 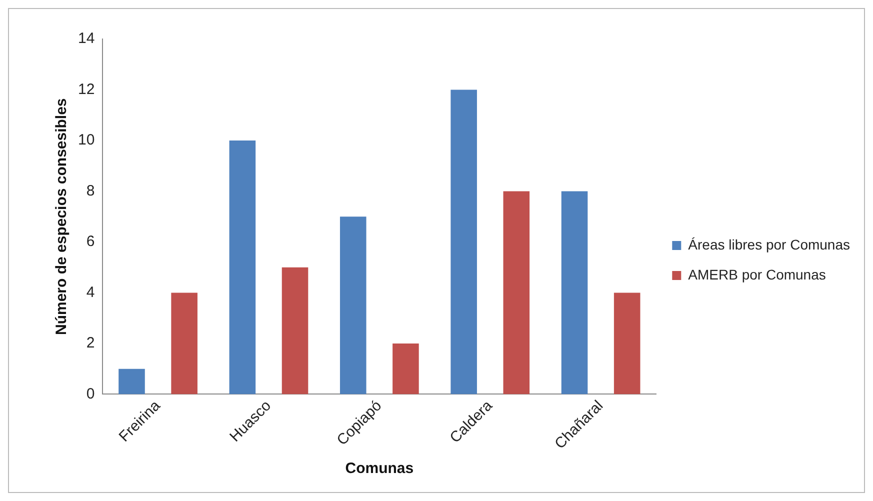 I want to click on y-axis-title: Número de especios consesibles, so click(x=61, y=216).